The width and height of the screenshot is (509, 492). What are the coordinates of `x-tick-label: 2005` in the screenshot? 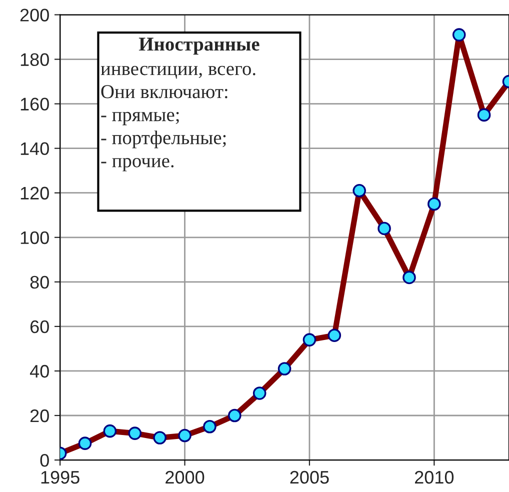 It's located at (309, 477).